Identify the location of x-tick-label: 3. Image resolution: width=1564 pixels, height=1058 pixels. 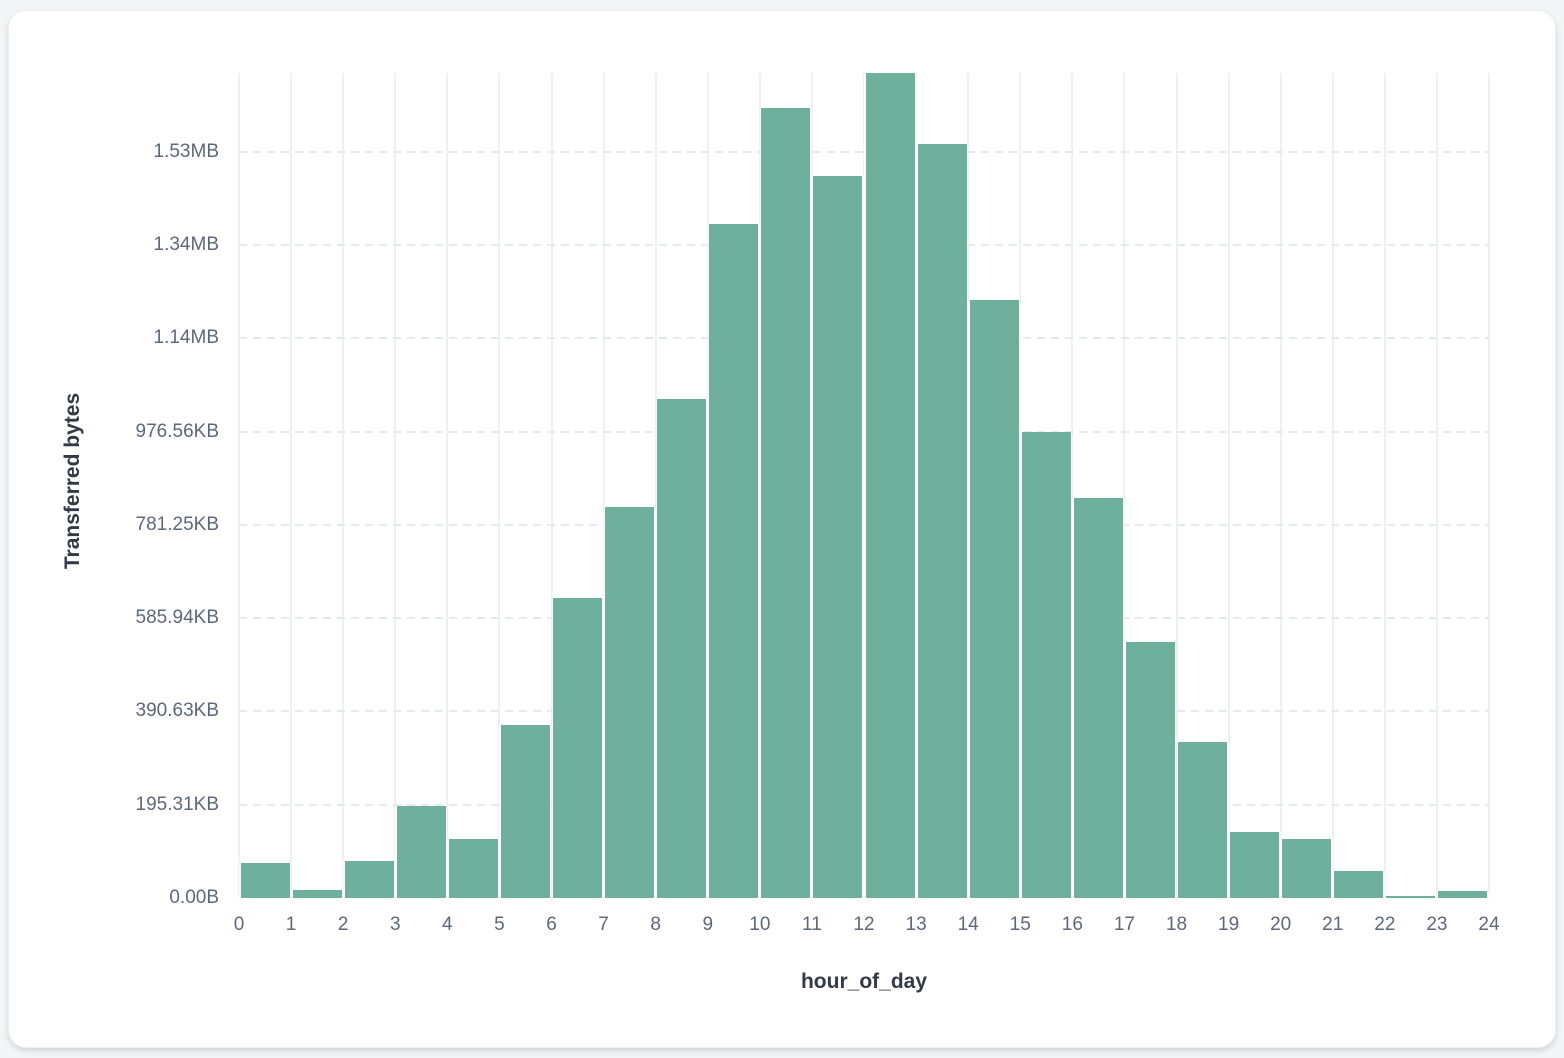
(395, 924).